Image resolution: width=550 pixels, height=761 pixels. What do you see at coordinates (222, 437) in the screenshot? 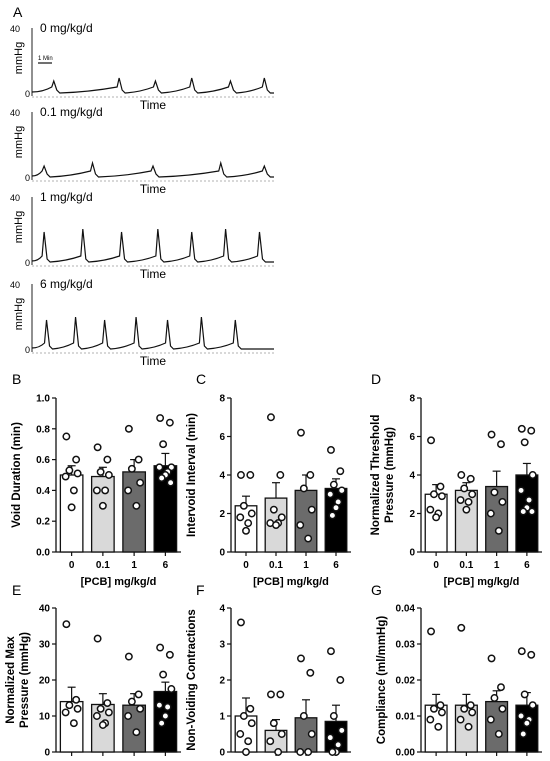
I see `y-tick-label: 6` at bounding box center [222, 437].